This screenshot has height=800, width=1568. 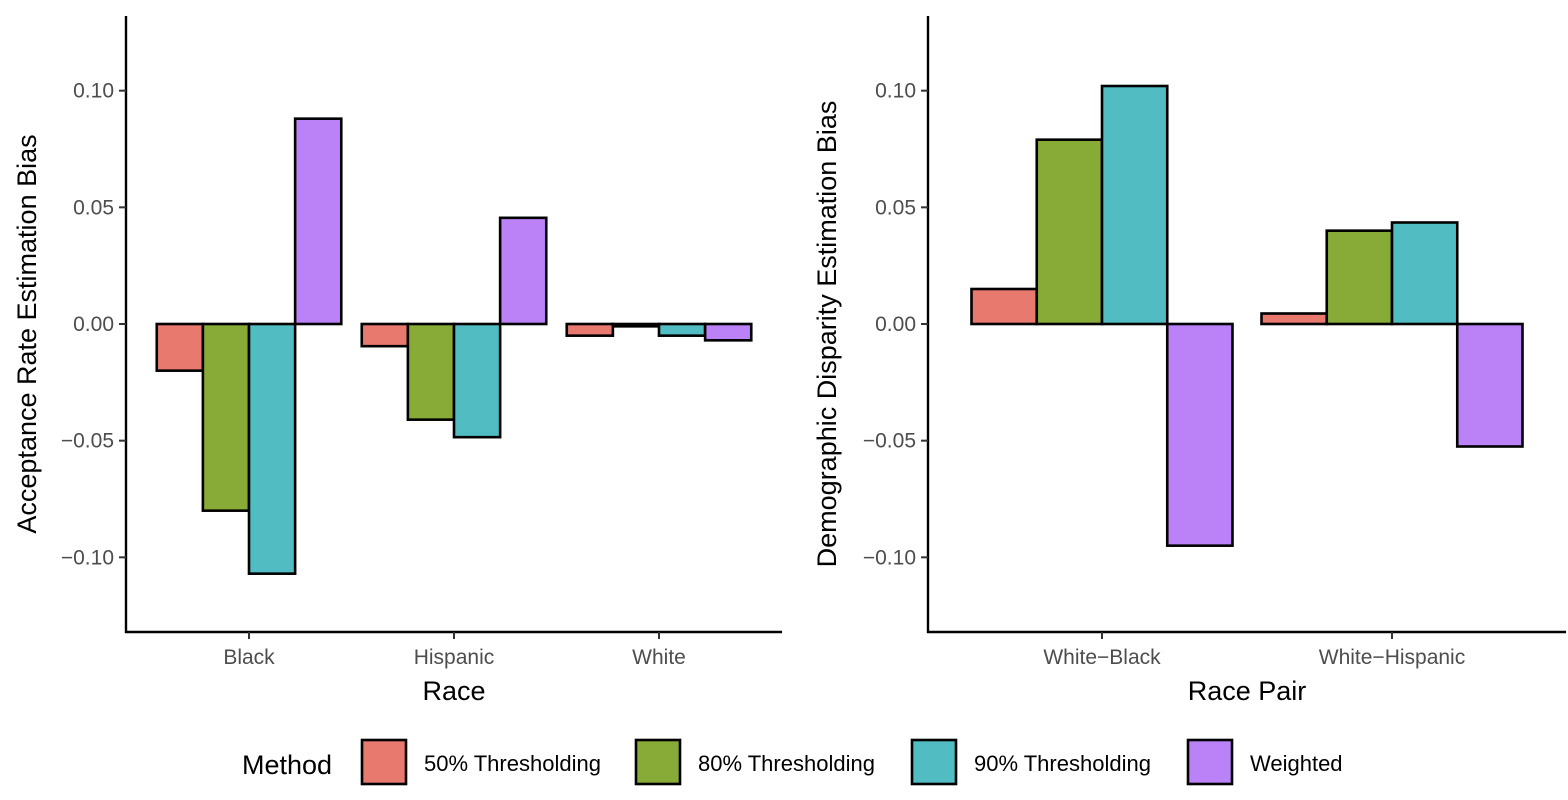 I want to click on legend-item: 50% Thresholding, so click(x=480, y=762).